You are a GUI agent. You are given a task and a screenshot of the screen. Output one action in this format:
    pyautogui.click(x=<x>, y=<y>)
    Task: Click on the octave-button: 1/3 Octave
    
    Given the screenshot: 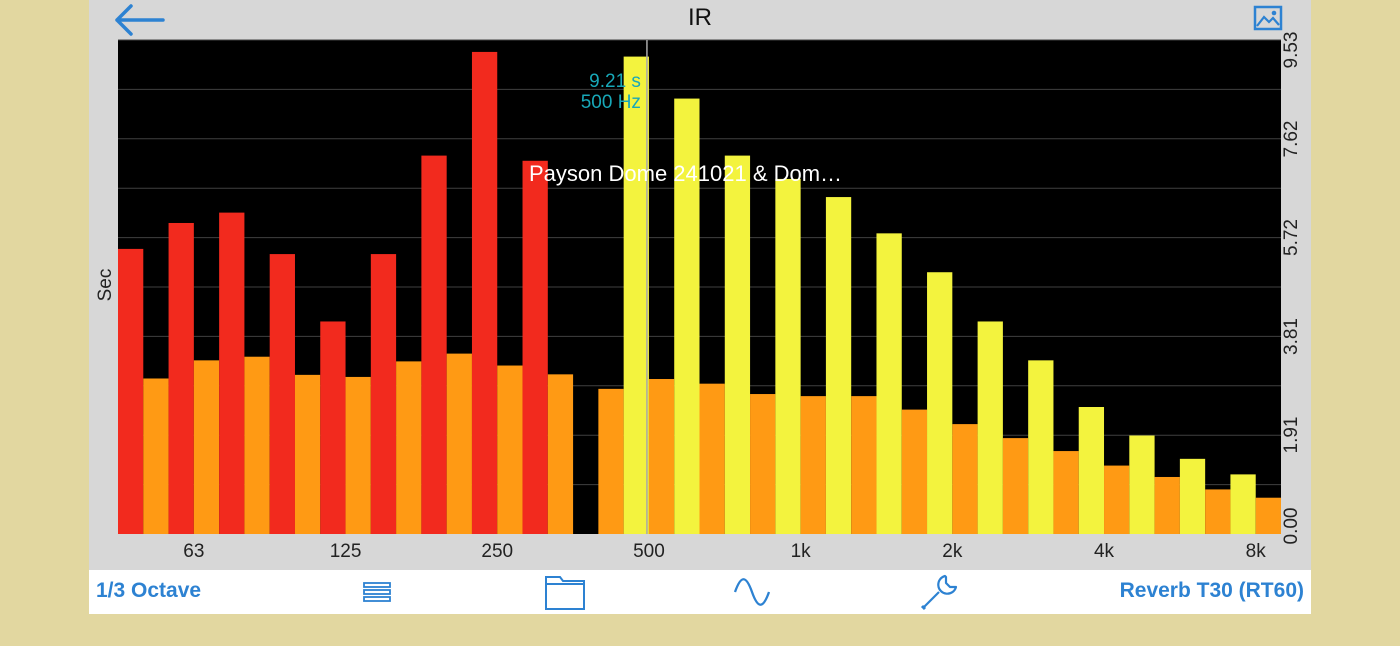 What is the action you would take?
    pyautogui.click(x=149, y=590)
    